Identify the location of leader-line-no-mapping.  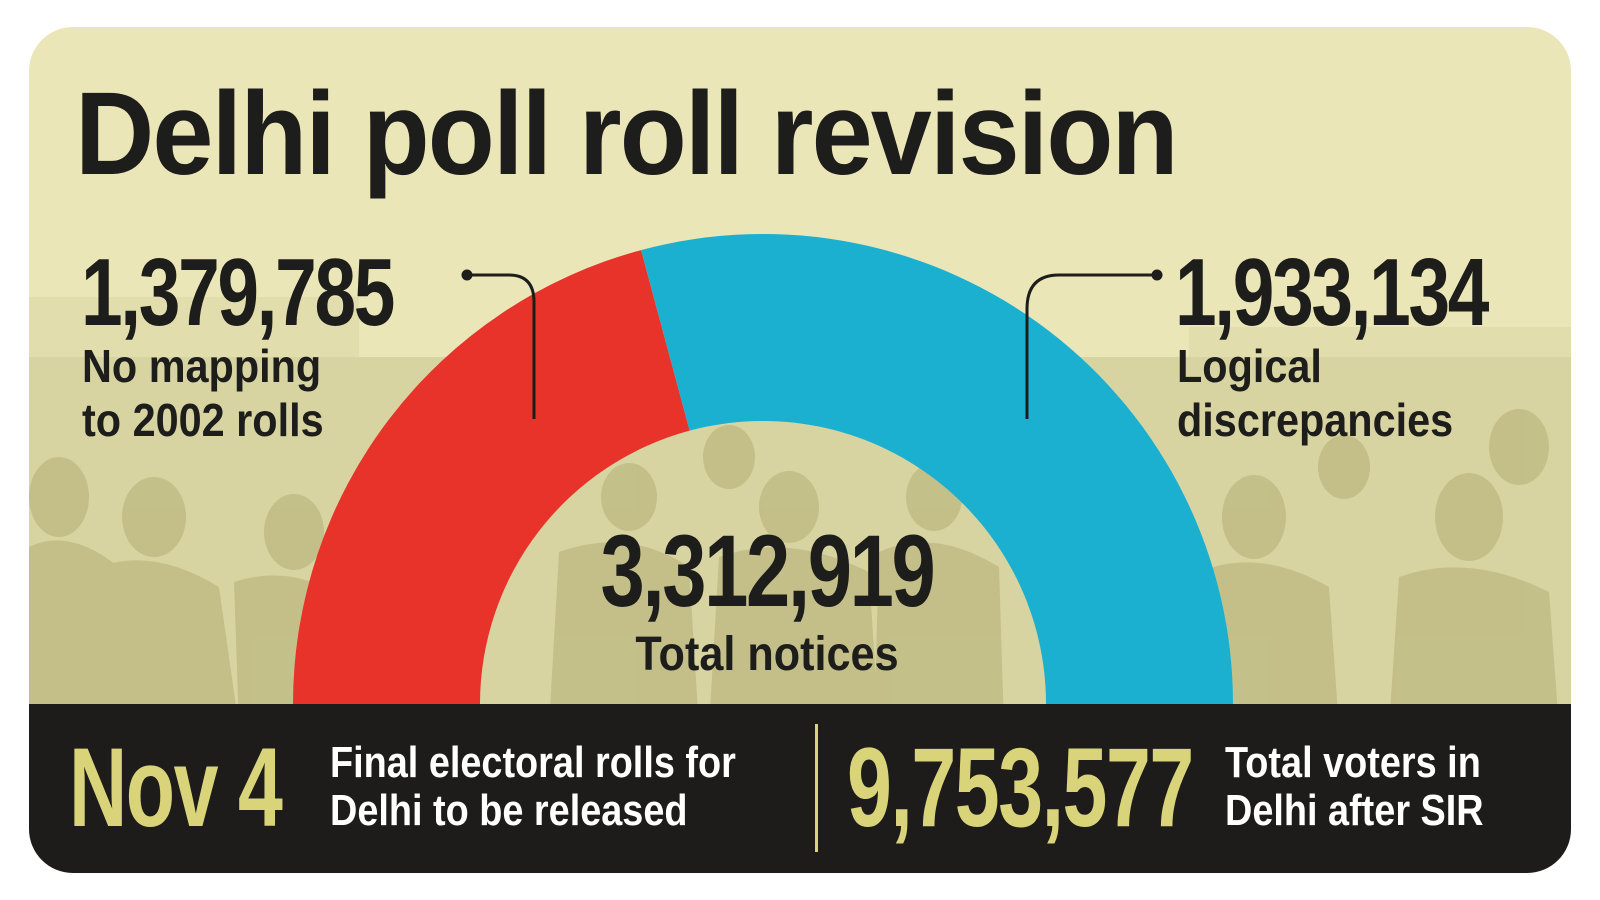
(501, 346).